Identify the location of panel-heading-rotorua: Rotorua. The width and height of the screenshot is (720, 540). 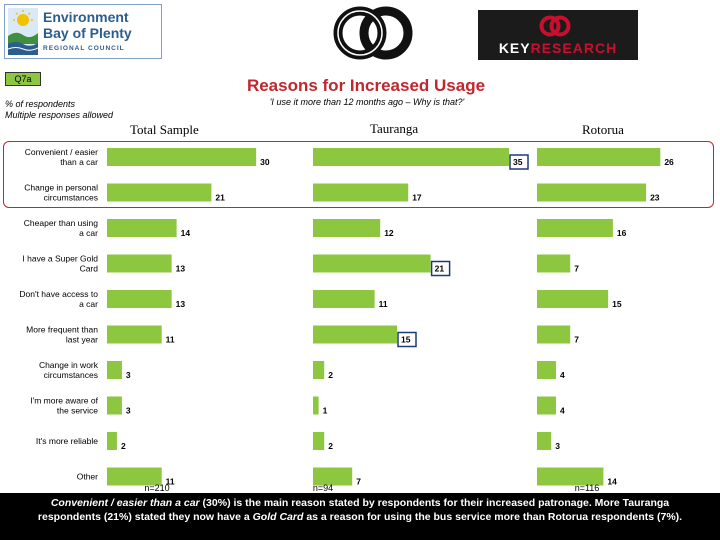
(603, 129).